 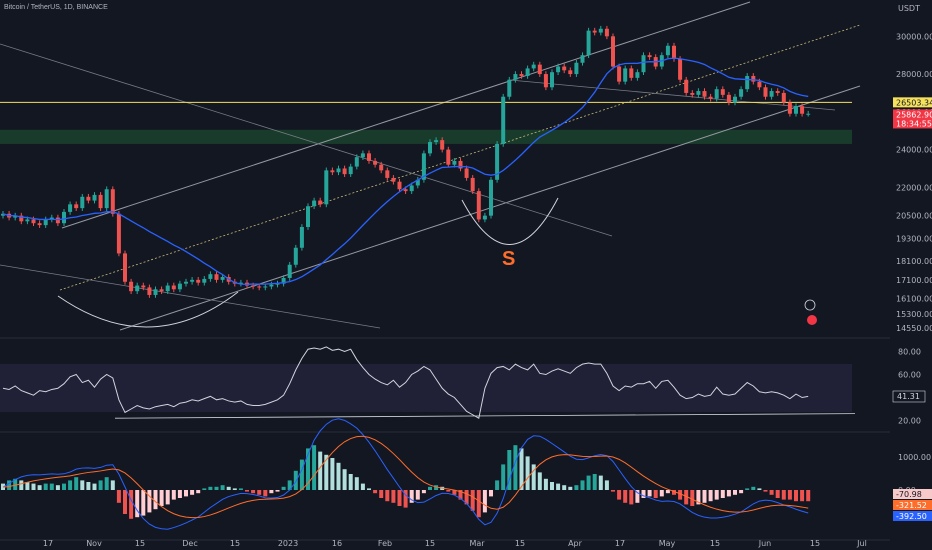 What do you see at coordinates (405, 477) in the screenshot?
I see `signal-line` at bounding box center [405, 477].